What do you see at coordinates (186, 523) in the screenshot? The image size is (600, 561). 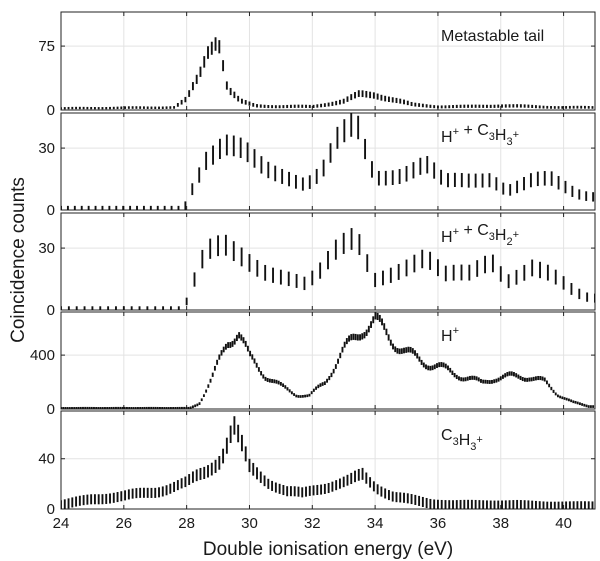 I see `x-tick-label: 28` at bounding box center [186, 523].